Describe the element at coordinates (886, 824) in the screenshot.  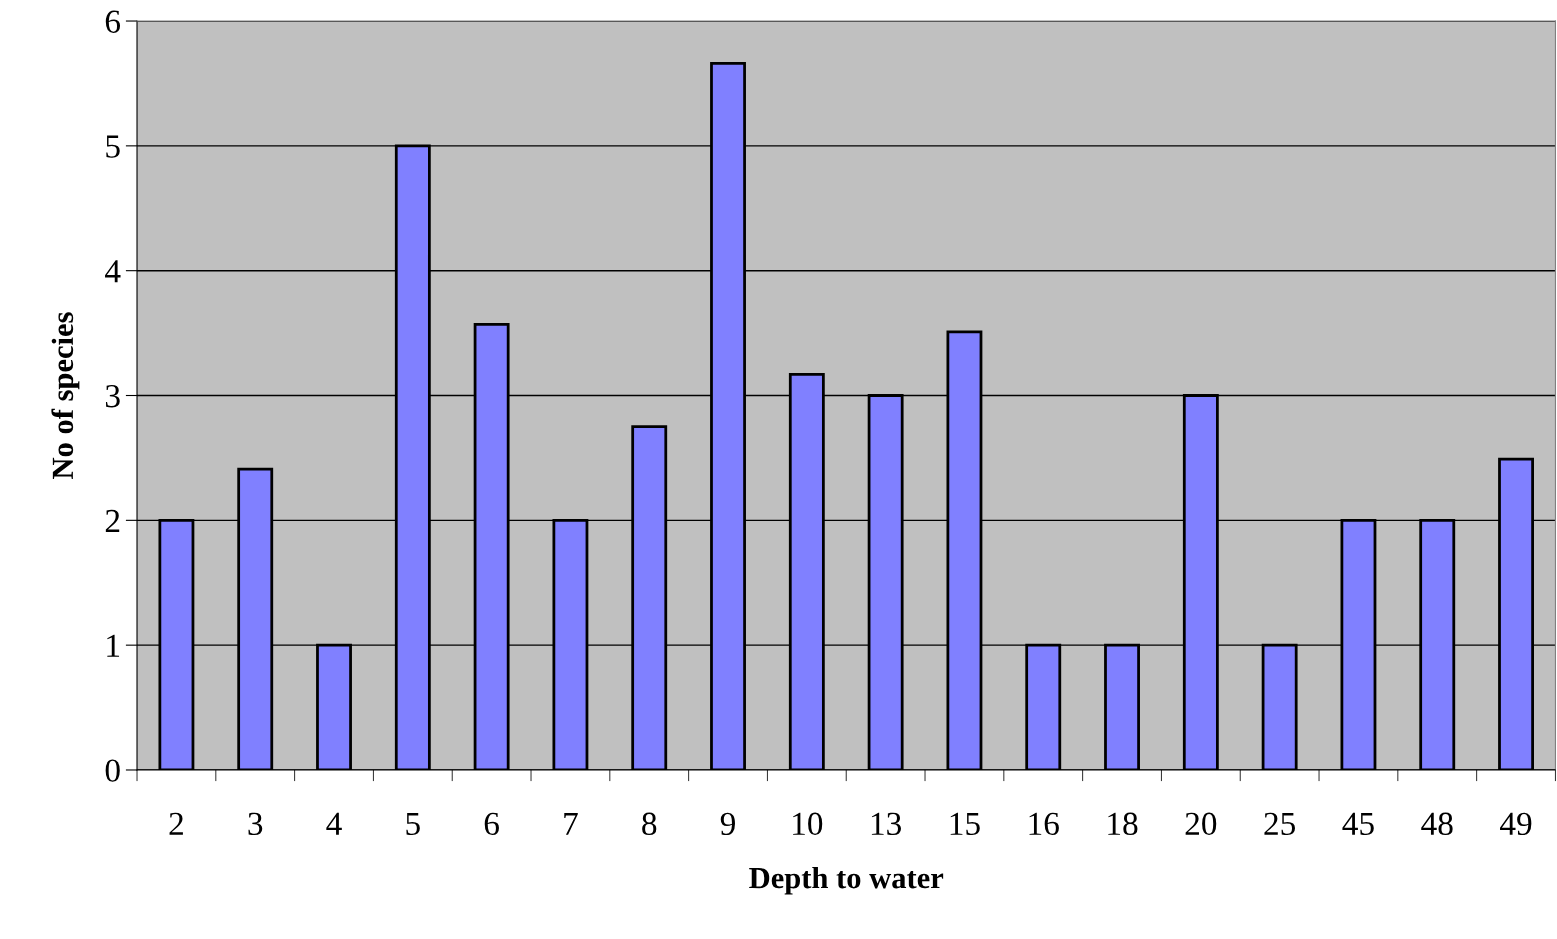
I see `x-tick-label: 13` at that location.